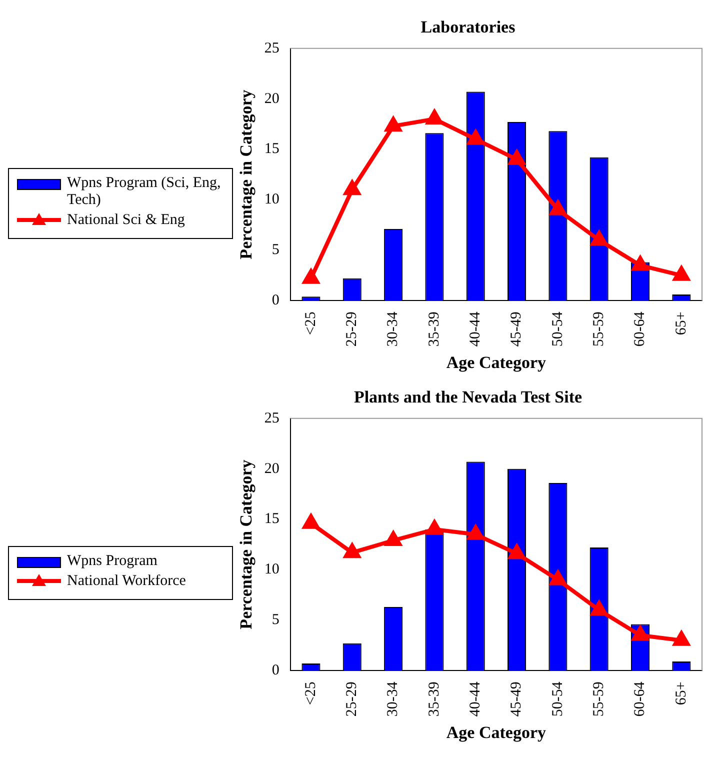 This screenshot has height=760, width=725. I want to click on legend-label: Wpns Program (Sci, Eng, Tech), so click(144, 191).